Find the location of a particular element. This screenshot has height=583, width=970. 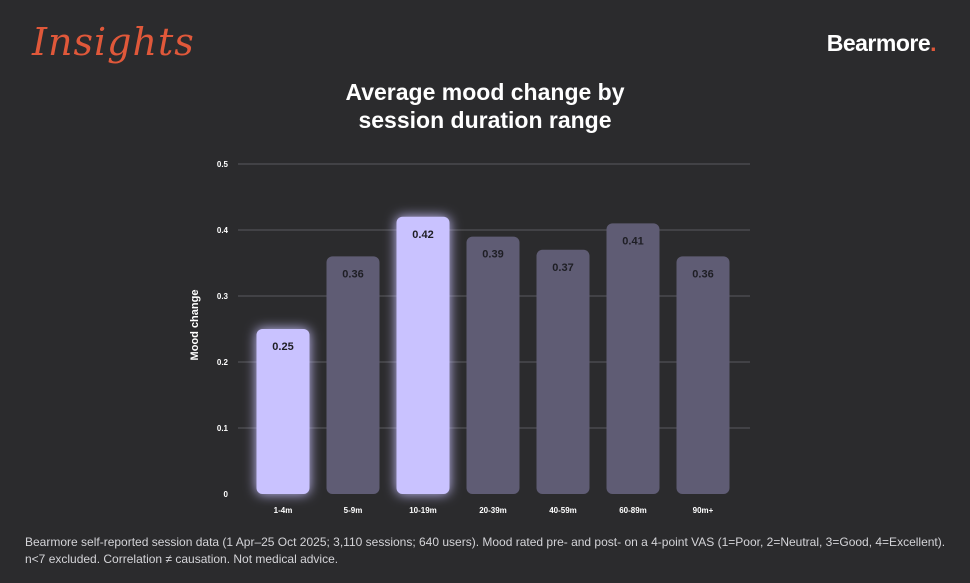

x-tick-label: 1-4m is located at coordinates (283, 510).